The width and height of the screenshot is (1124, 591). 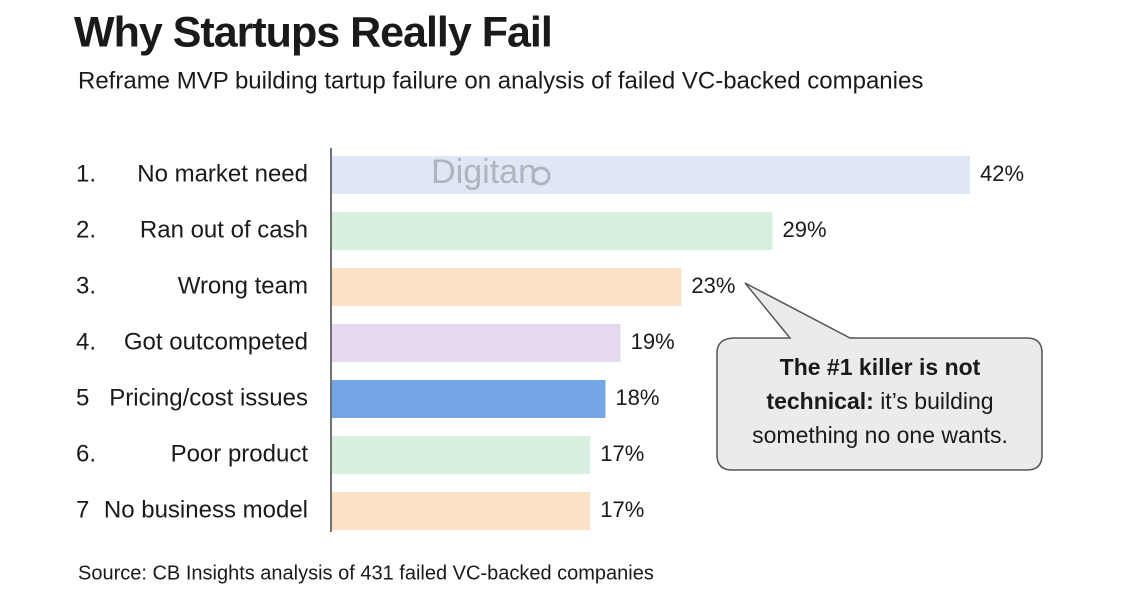 I want to click on annotation-text: it’s building something no one wants., so click(x=880, y=418).